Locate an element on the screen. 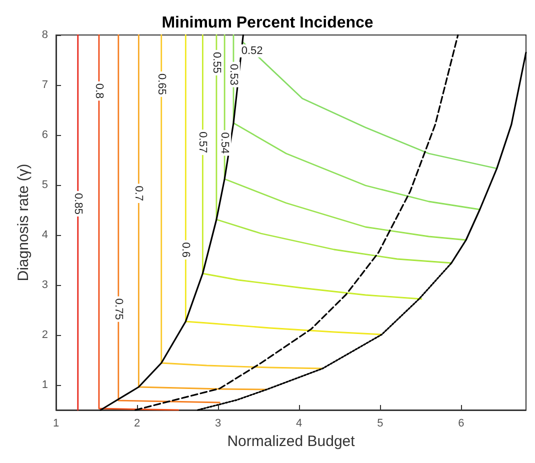 The width and height of the screenshot is (535, 463). y-tick-label: 8 is located at coordinates (45, 35).